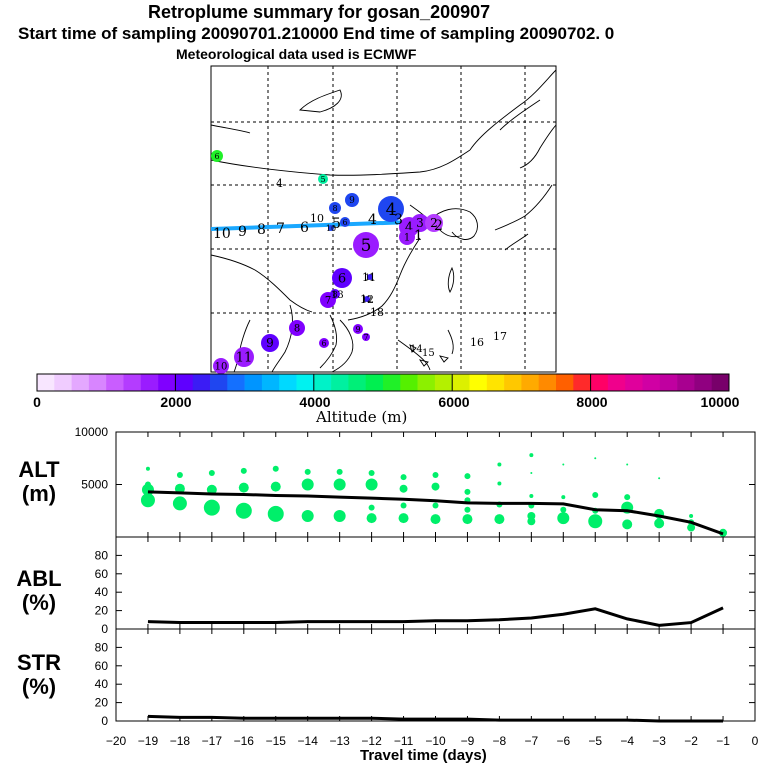 The image size is (768, 768). Describe the element at coordinates (296, 54) in the screenshot. I see `meteorological-data-note: Meteorological data used is ECMWF` at that location.